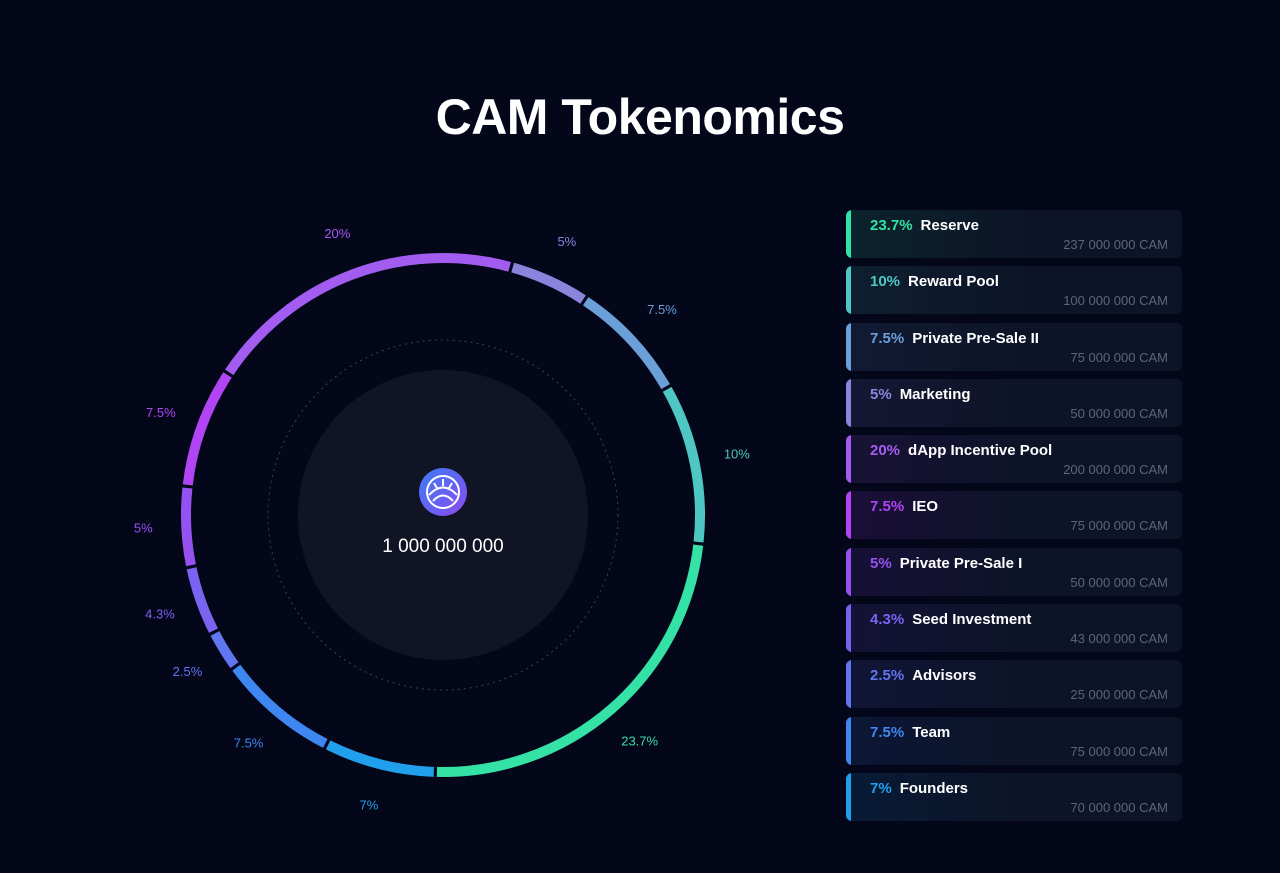 The height and width of the screenshot is (873, 1280). Describe the element at coordinates (949, 225) in the screenshot. I see `legend-name: Reserve` at that location.